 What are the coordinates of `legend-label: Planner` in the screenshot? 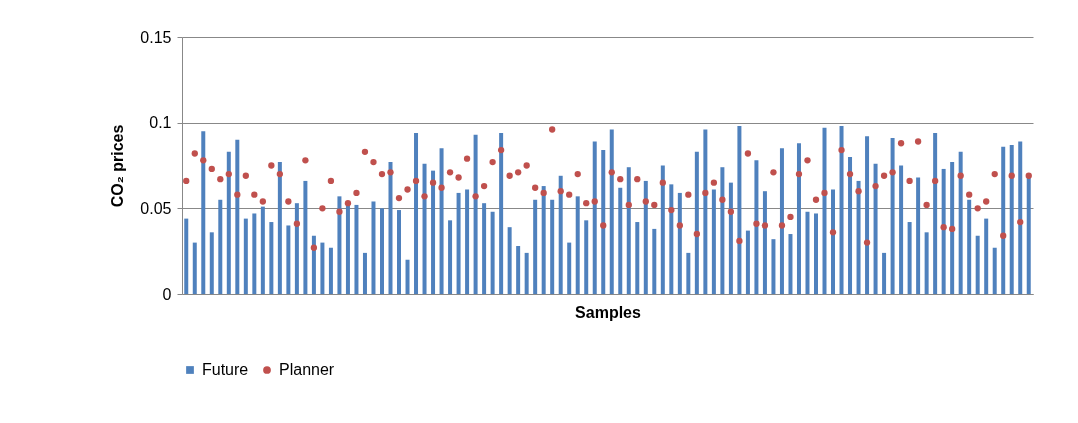 It's located at (307, 369).